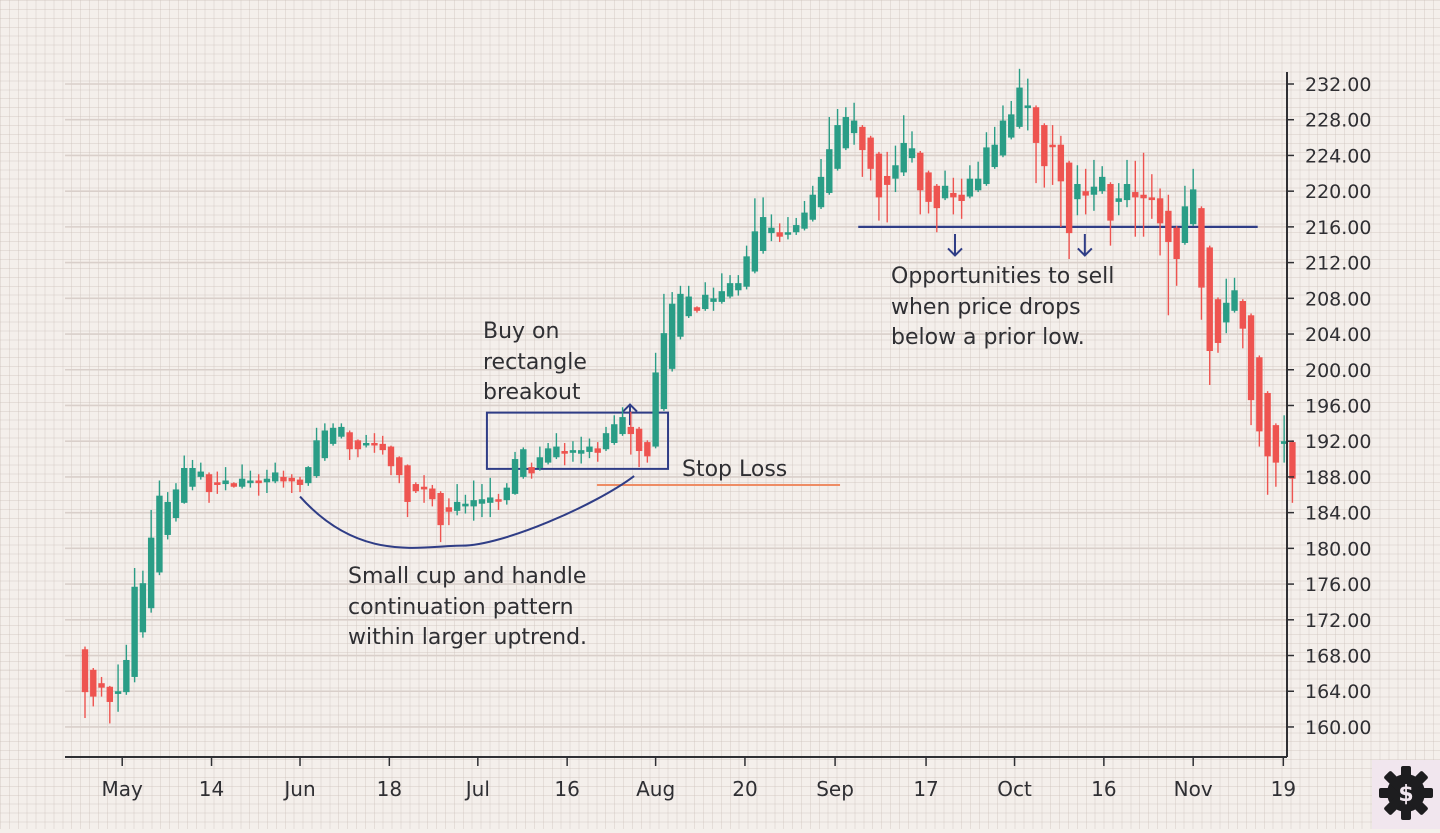 Image resolution: width=1440 pixels, height=833 pixels. Describe the element at coordinates (1338, 192) in the screenshot. I see `y-tick-label: 220.00` at that location.